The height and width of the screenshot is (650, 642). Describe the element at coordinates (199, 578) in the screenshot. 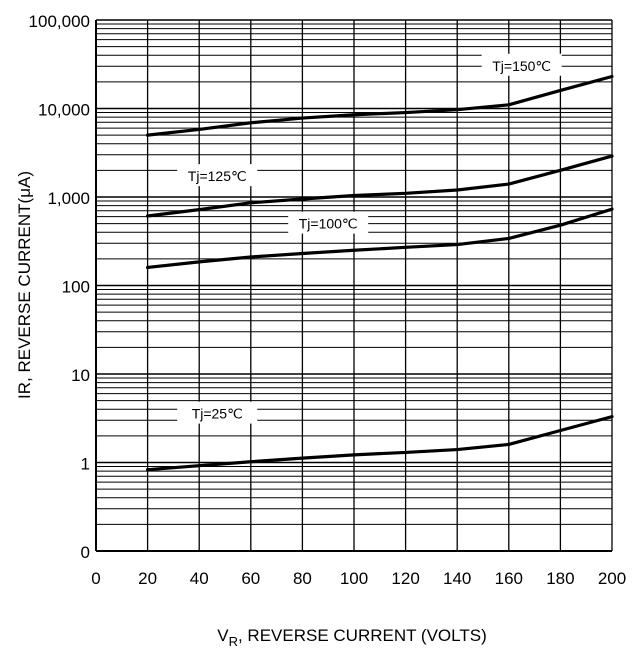

I see `x-tick-label: 40` at that location.